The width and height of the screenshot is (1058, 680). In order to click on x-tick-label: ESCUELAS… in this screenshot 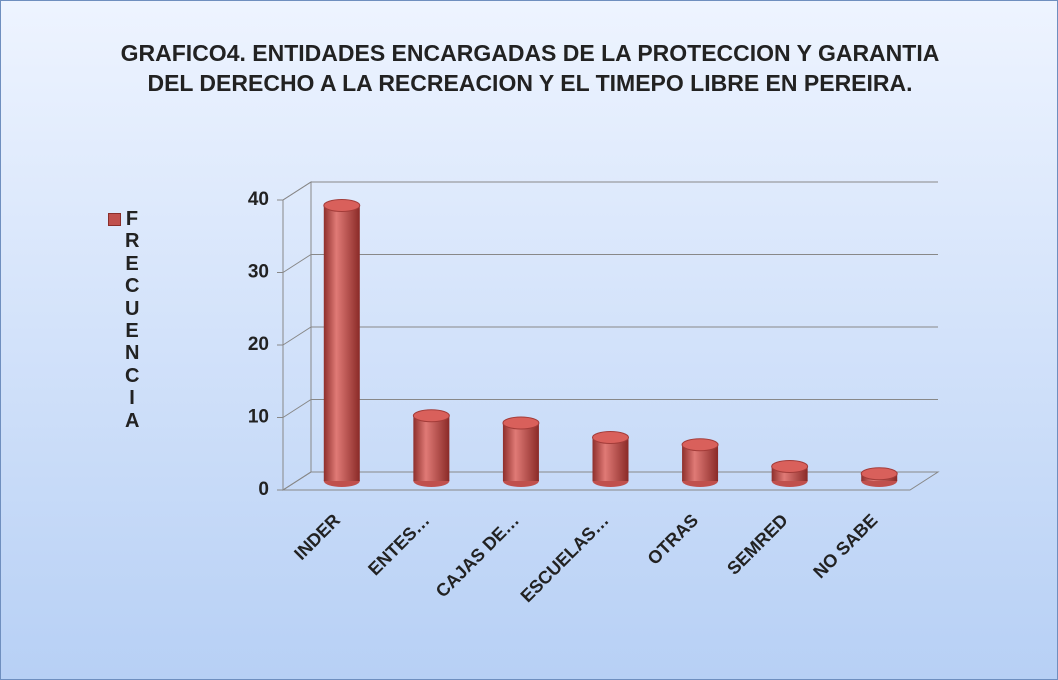, I will do `click(565, 558)`.